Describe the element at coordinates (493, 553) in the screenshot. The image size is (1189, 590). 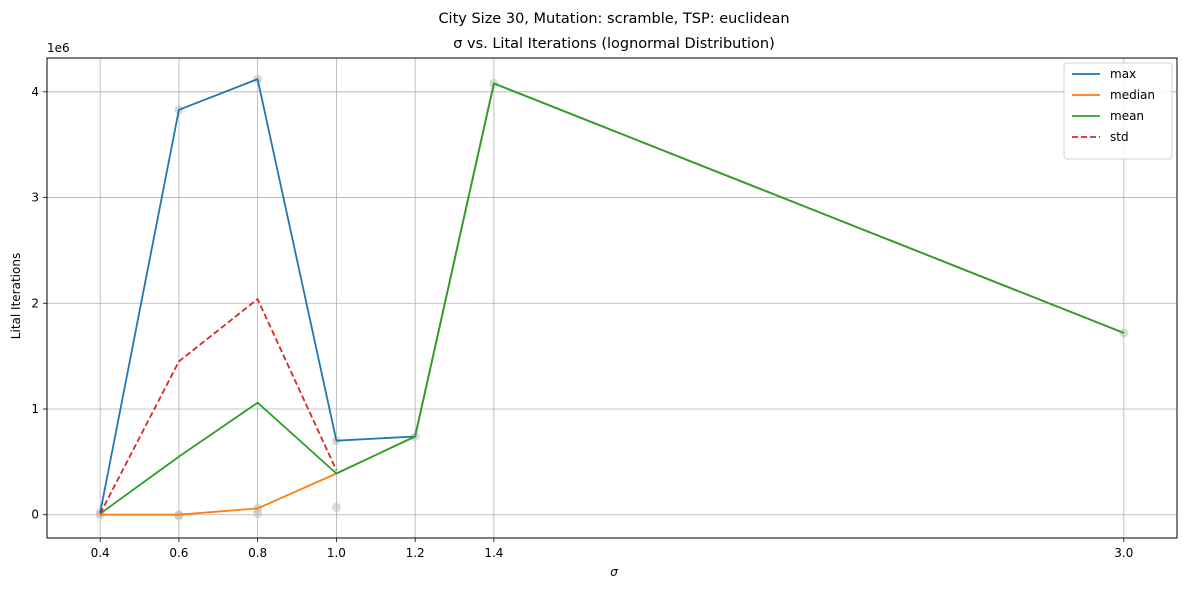
I see `x-tick-label: 1.4` at that location.